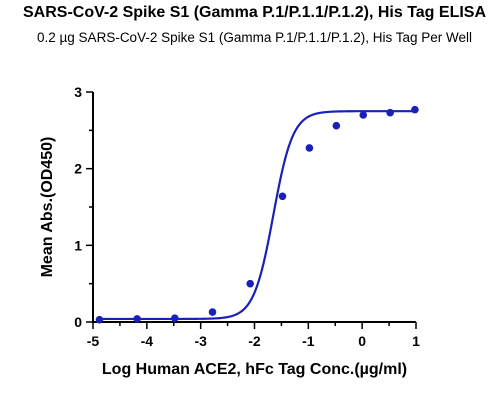  Describe the element at coordinates (93, 341) in the screenshot. I see `x-tick-label: -5` at that location.